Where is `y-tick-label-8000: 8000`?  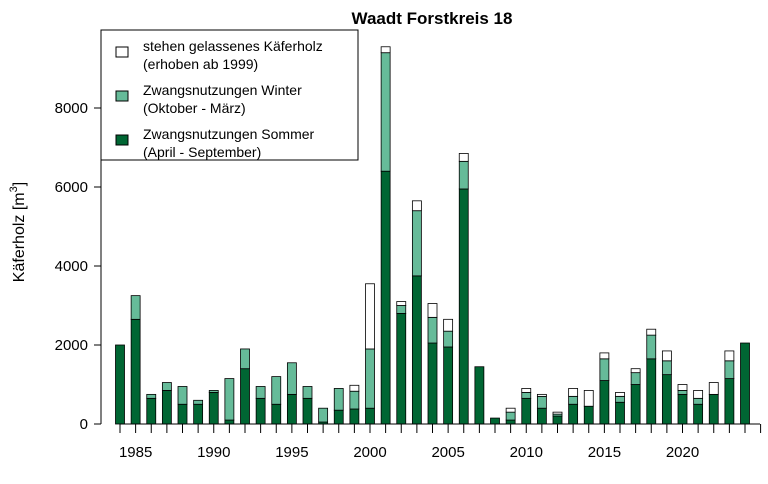 y-tick-label-8000: 8000 is located at coordinates (71, 108).